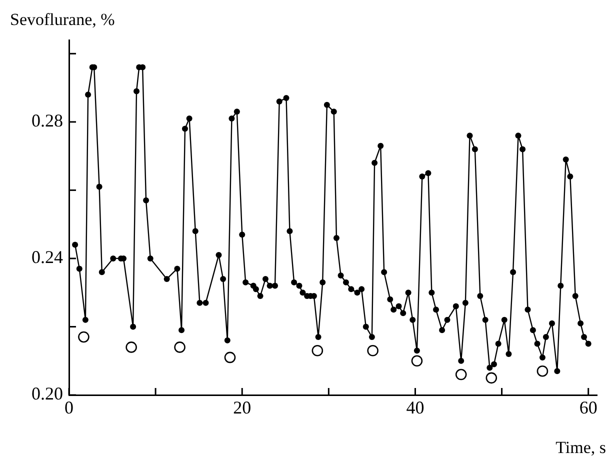  I want to click on x-axis-title: Time, s, so click(581, 447).